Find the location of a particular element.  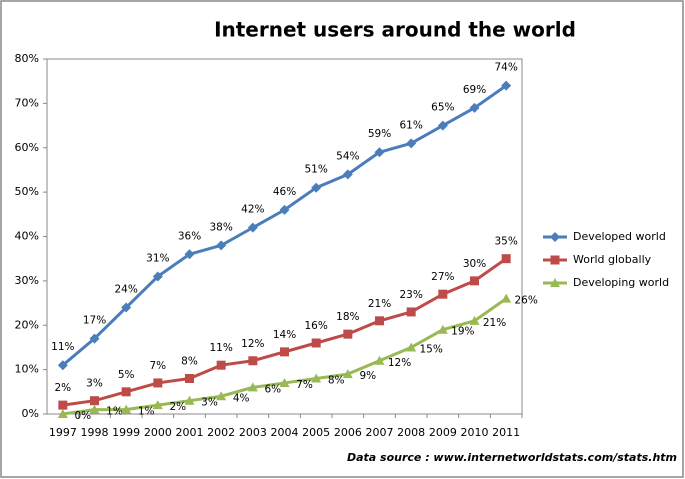

data-label: 46% is located at coordinates (284, 192).